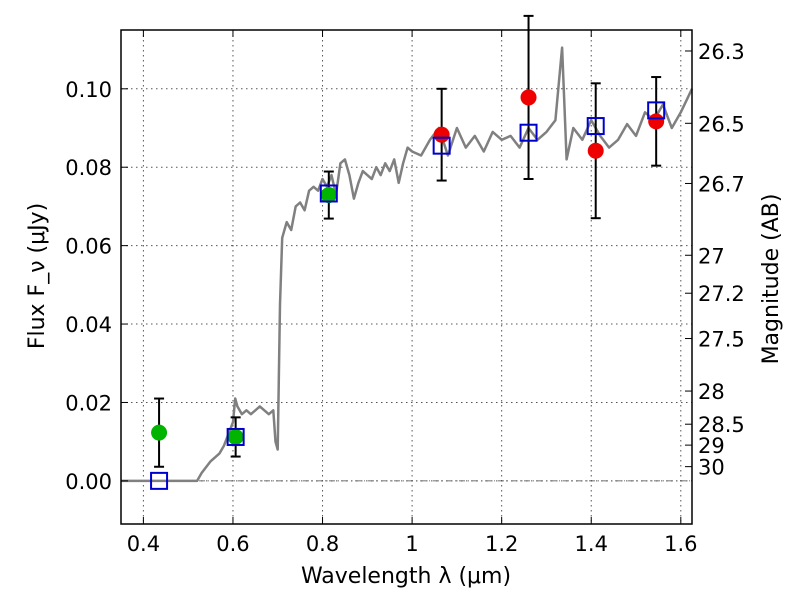 The height and width of the screenshot is (600, 800). Describe the element at coordinates (88, 482) in the screenshot. I see `y-tick-label: 0.00` at that location.